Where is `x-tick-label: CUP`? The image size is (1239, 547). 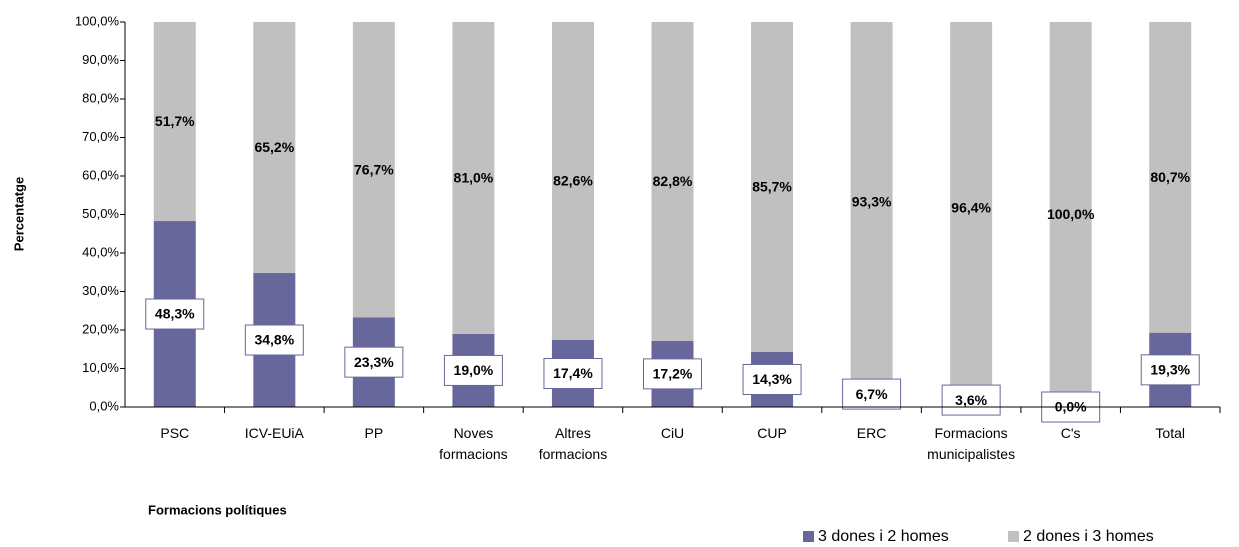
x-tick-label: CUP is located at coordinates (772, 433).